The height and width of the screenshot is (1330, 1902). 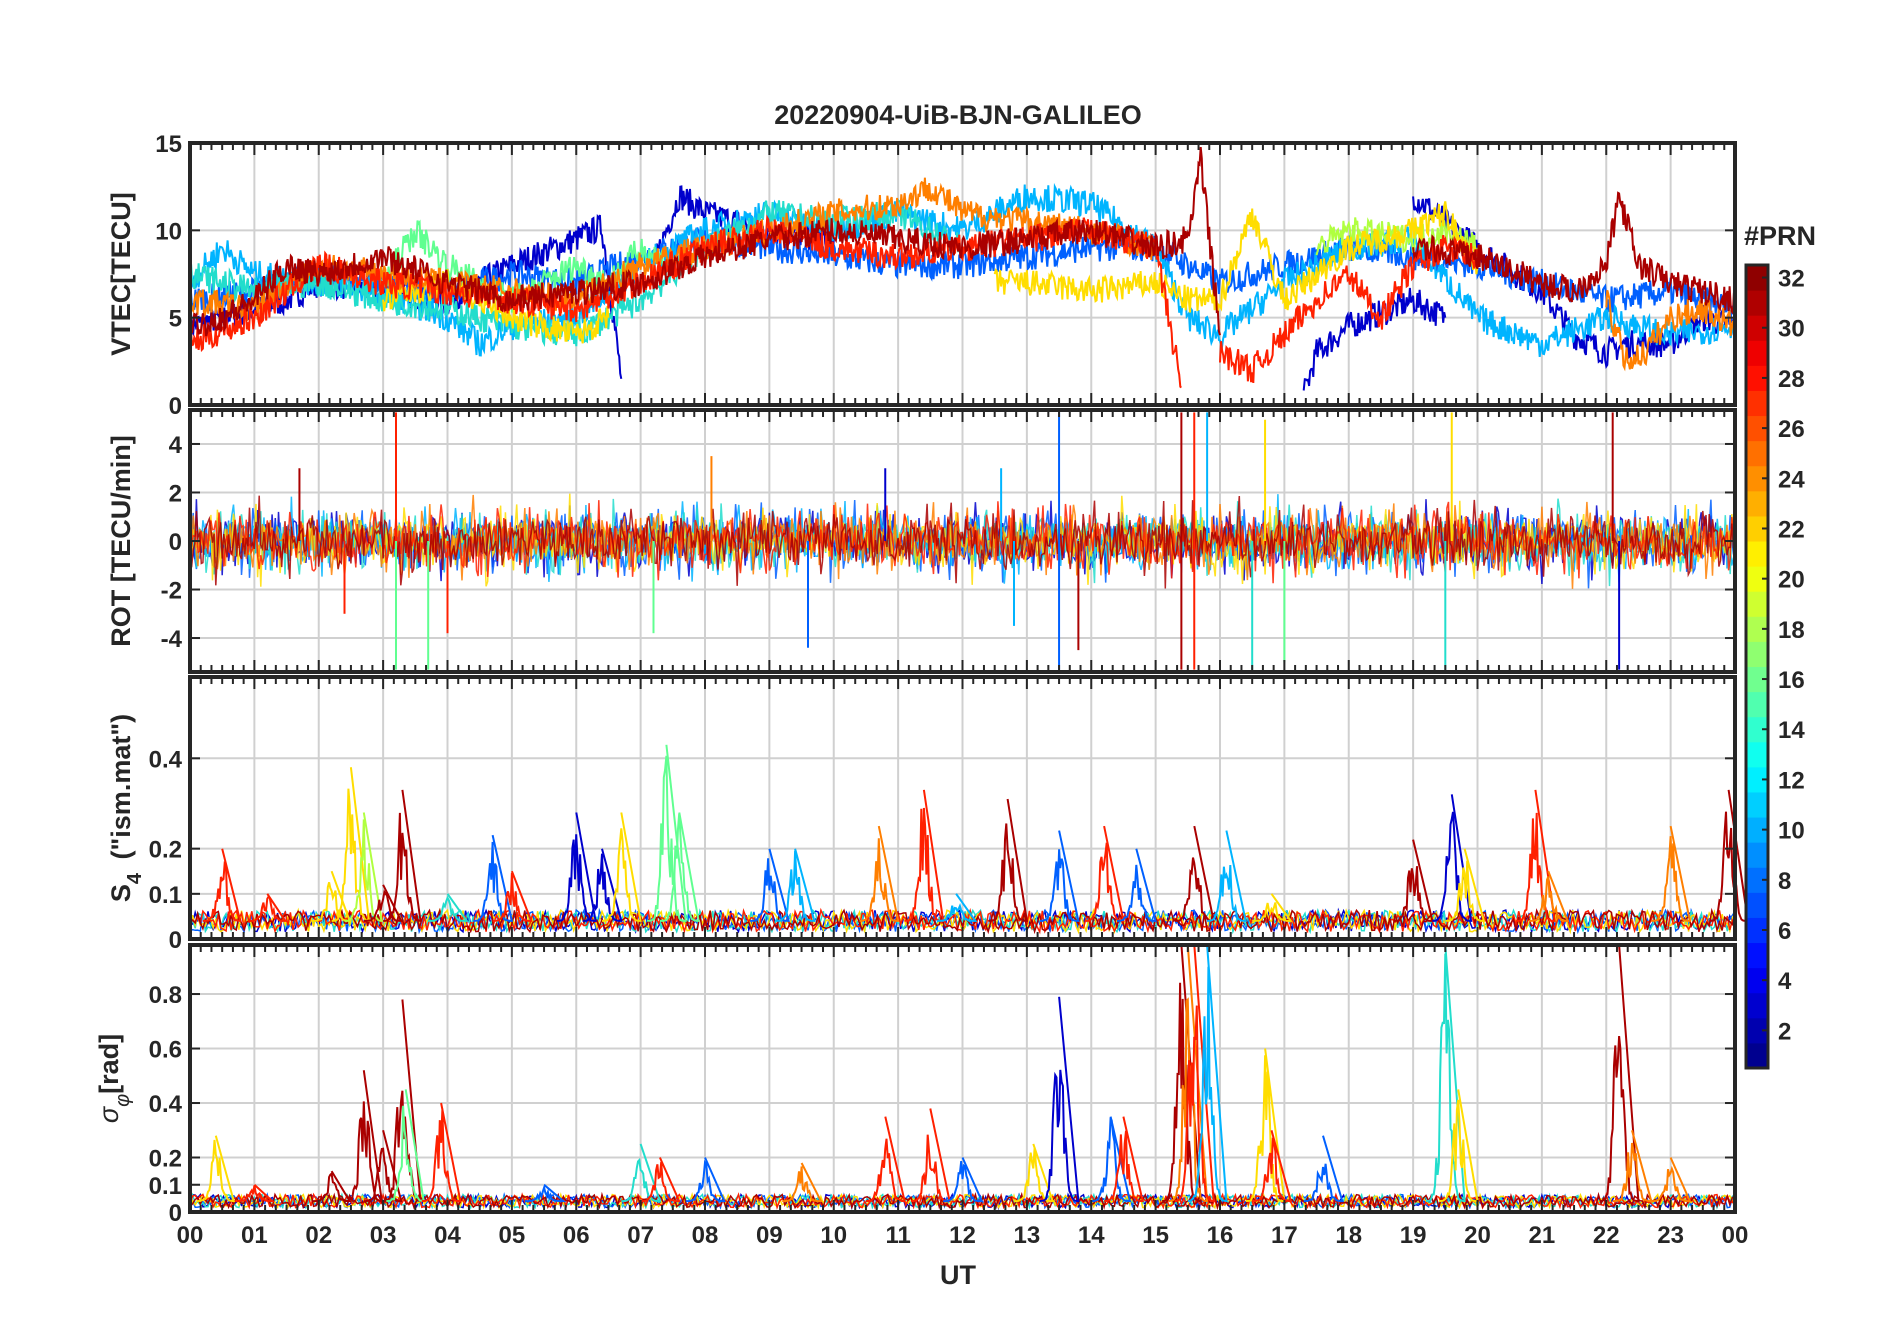 I want to click on x-tick-label: 14, so click(x=1091, y=1235).